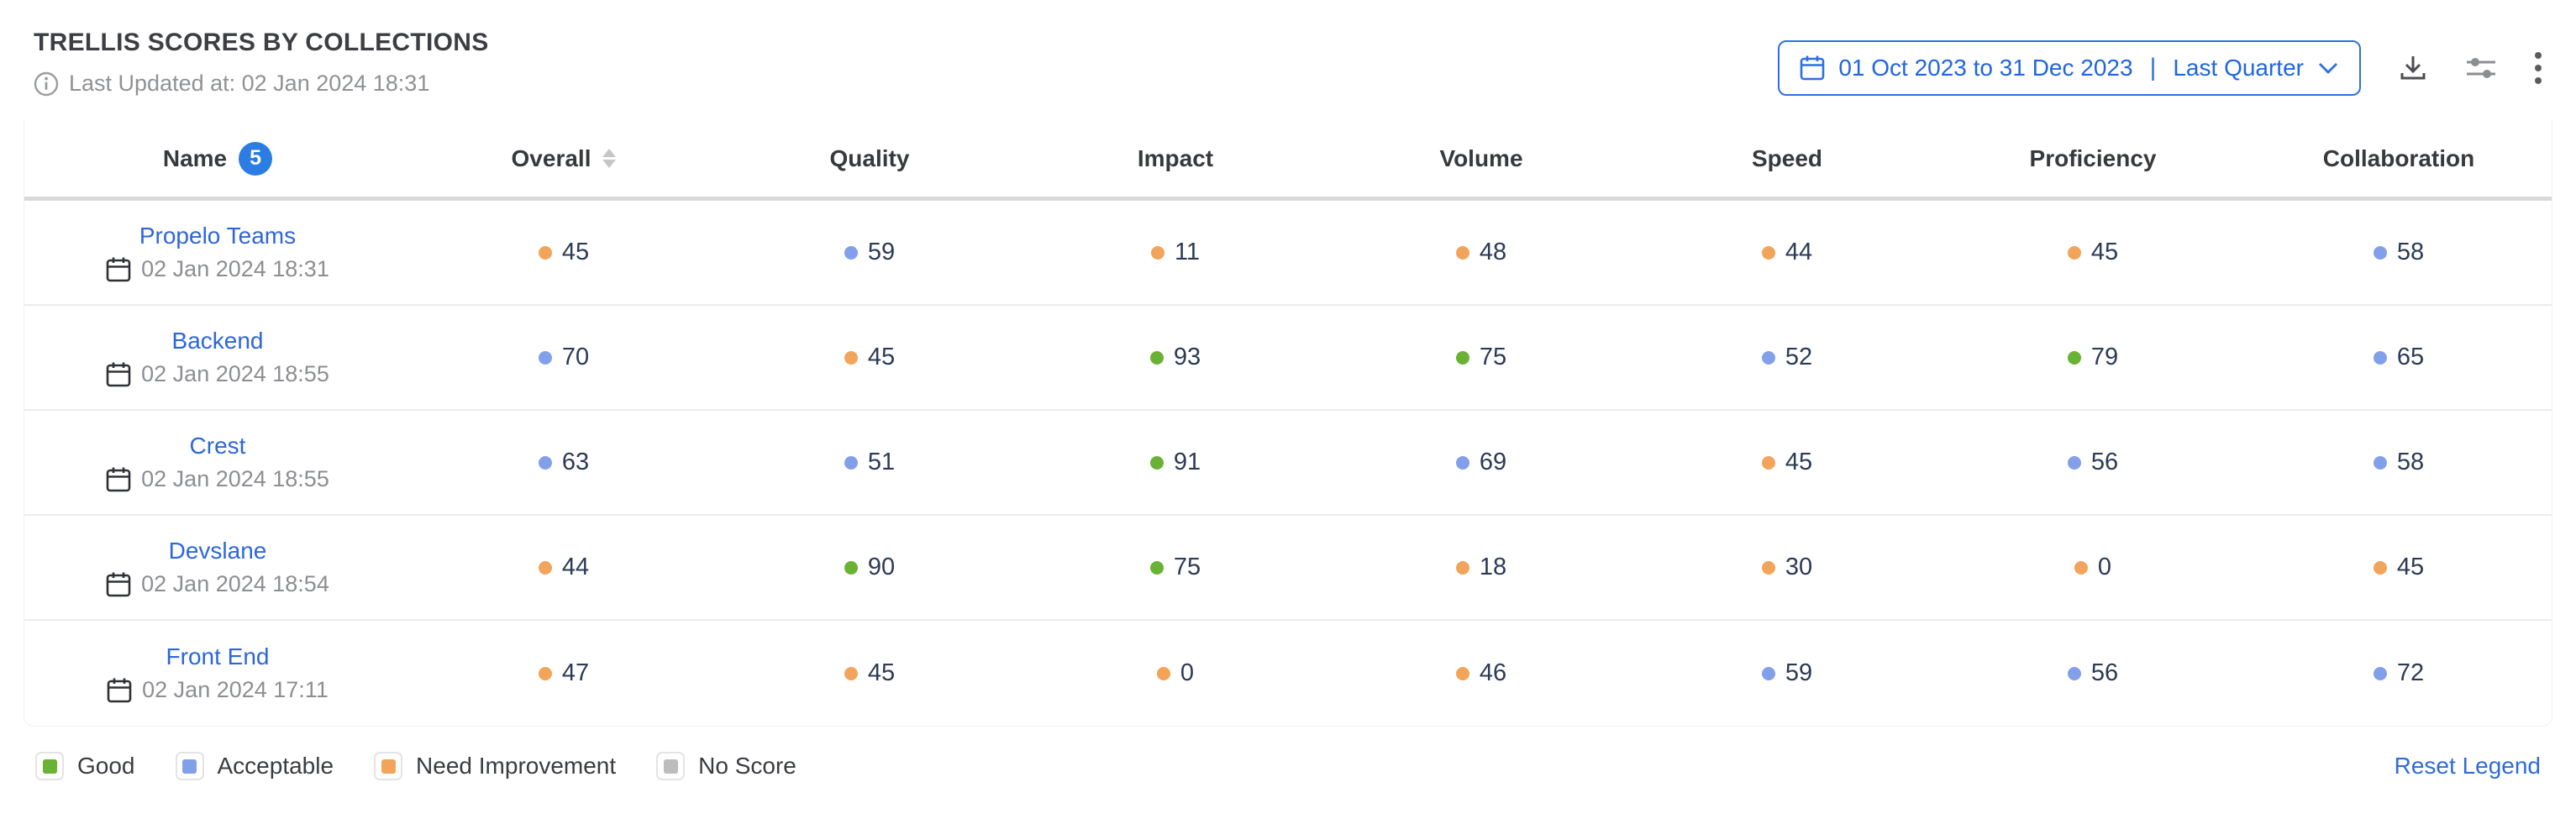  Describe the element at coordinates (2467, 766) in the screenshot. I see `reset-legend-link: Reset Legend` at that location.